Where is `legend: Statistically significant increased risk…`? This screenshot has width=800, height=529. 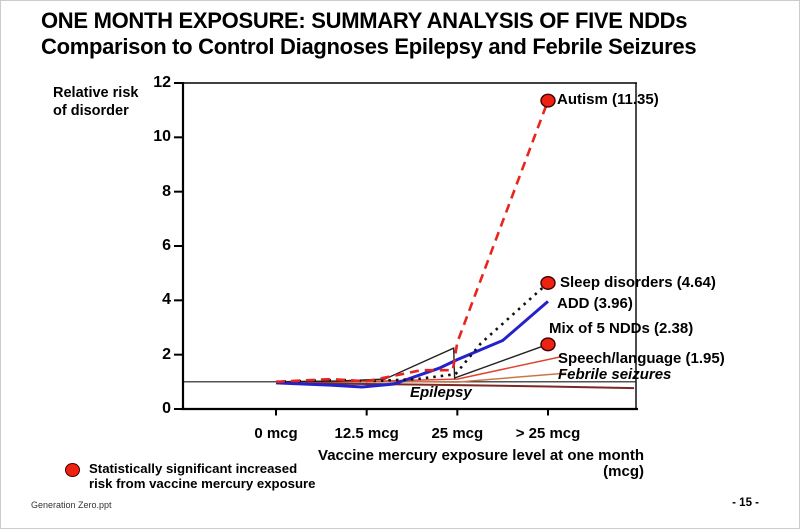
legend: Statistically significant increased risk… is located at coordinates (202, 476).